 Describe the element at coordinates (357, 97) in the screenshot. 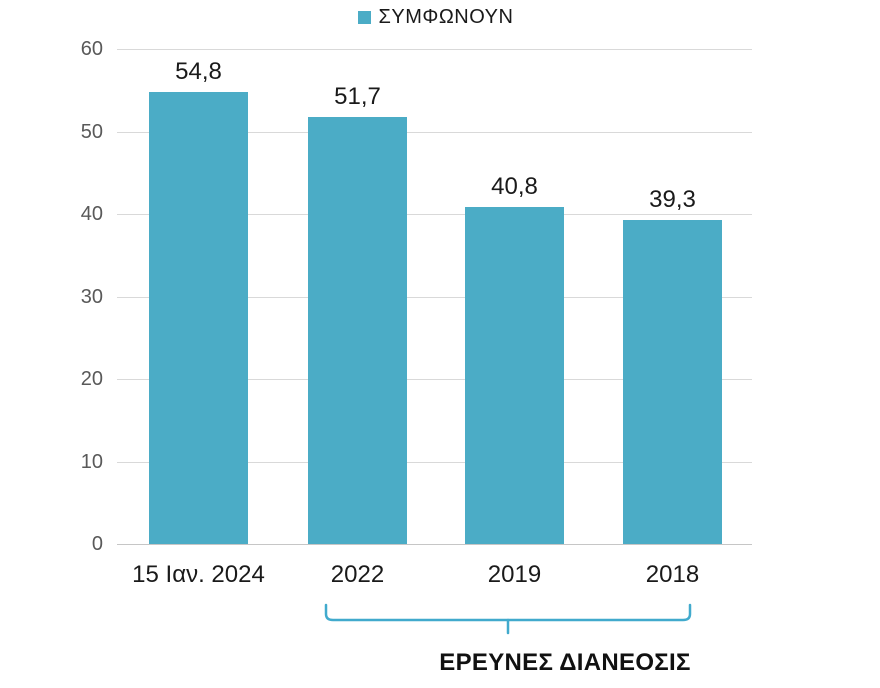

I see `bar-value-label: 51,7` at that location.